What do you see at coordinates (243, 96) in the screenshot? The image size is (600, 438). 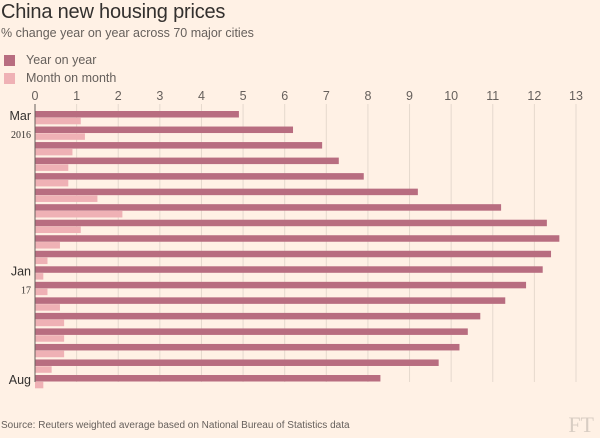 I see `x-tick-label-5: 5` at bounding box center [243, 96].